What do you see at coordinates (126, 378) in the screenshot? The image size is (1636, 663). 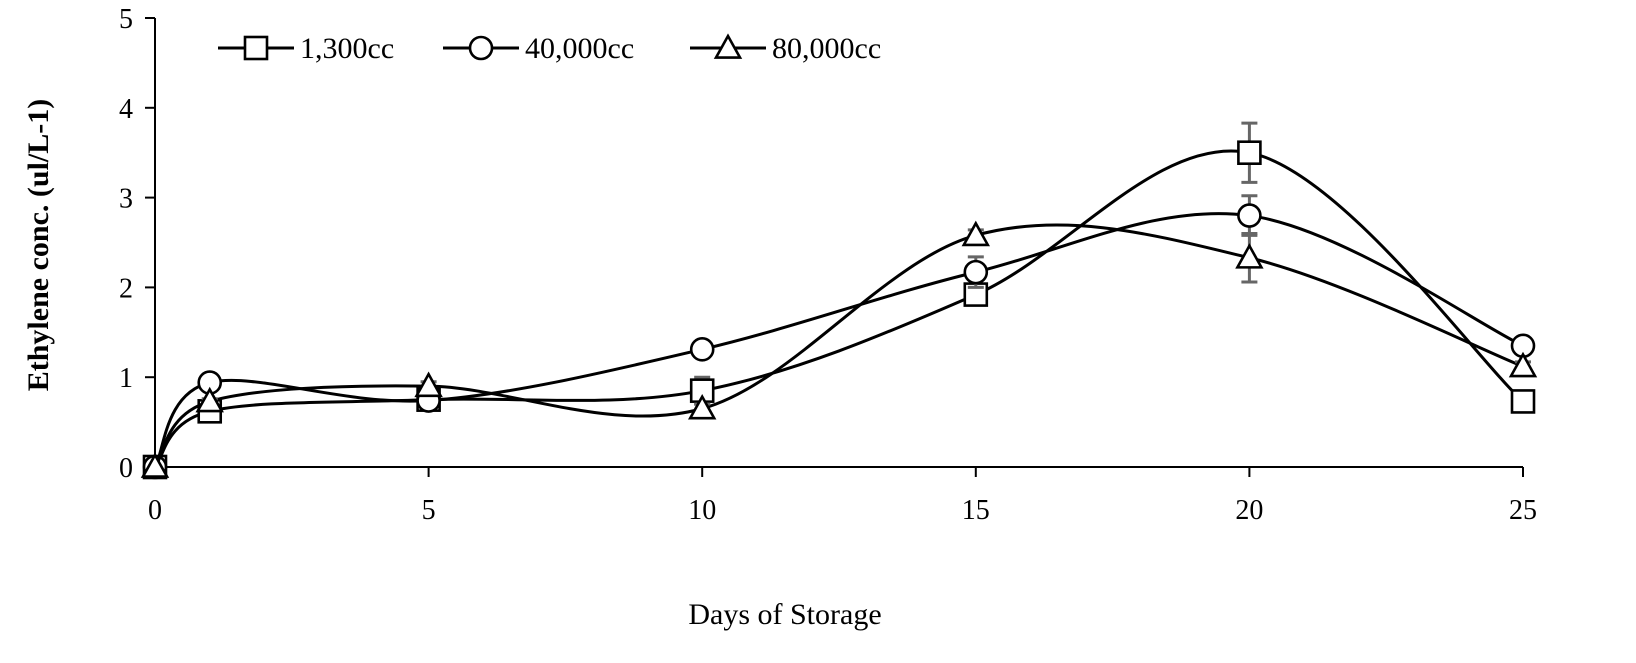 I see `y-tick-label: 1` at bounding box center [126, 378].